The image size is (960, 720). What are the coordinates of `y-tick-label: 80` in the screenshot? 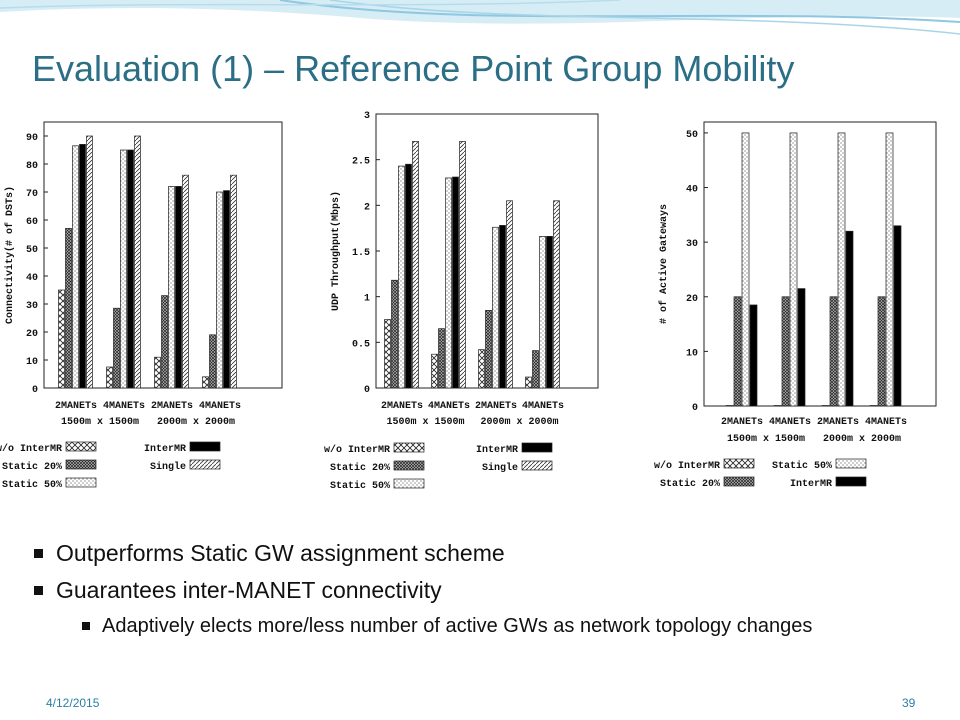 It's located at (32, 166).